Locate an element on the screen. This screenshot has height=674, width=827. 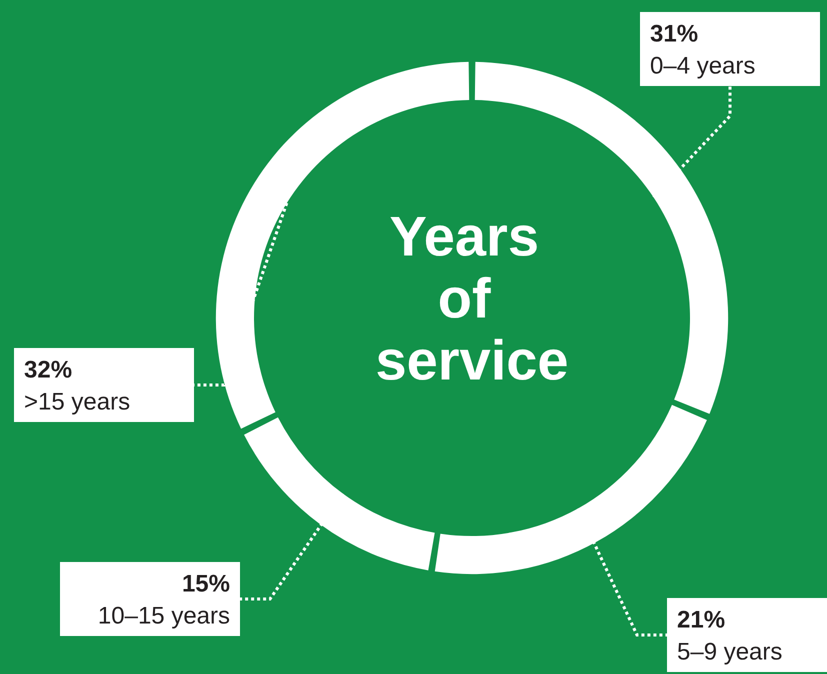
data-label: 31% is located at coordinates (674, 34).